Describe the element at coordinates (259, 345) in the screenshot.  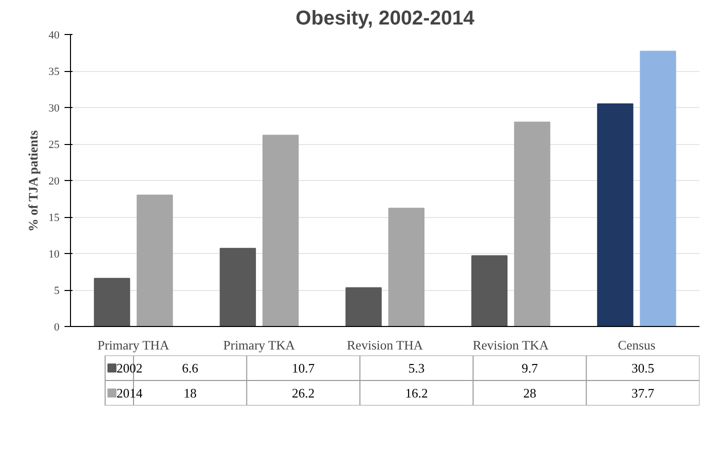
I see `x-tick-label: Primary TKA` at that location.